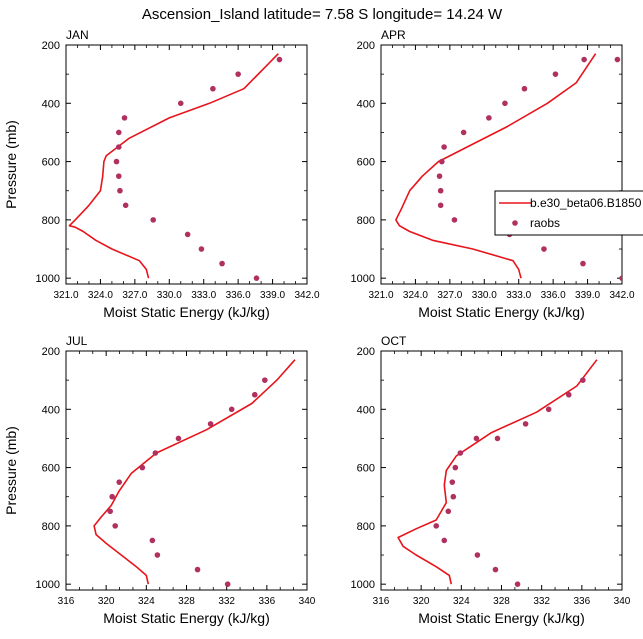 The height and width of the screenshot is (639, 643). I want to click on x-tick-label: 324.0, so click(100, 295).